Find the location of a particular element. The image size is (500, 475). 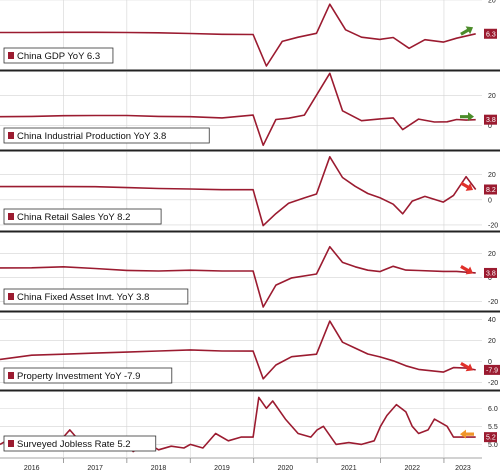

legend-box: China Fixed Asset Invt. YoY 3.8 is located at coordinates (96, 296).